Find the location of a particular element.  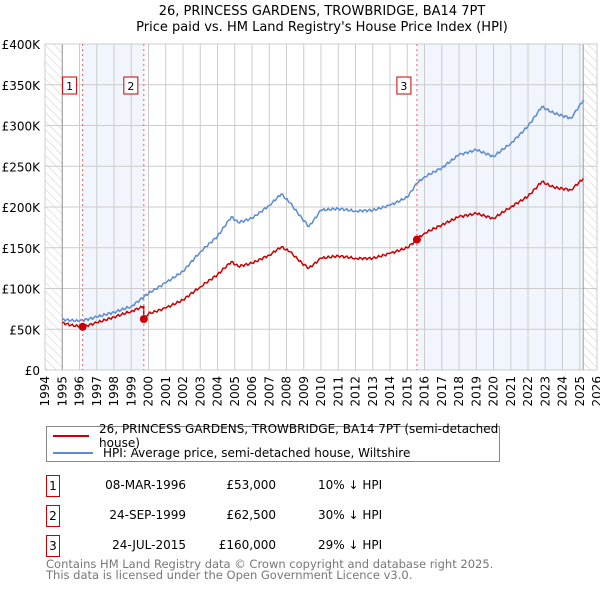

sale-label: 2 is located at coordinates (130, 86).